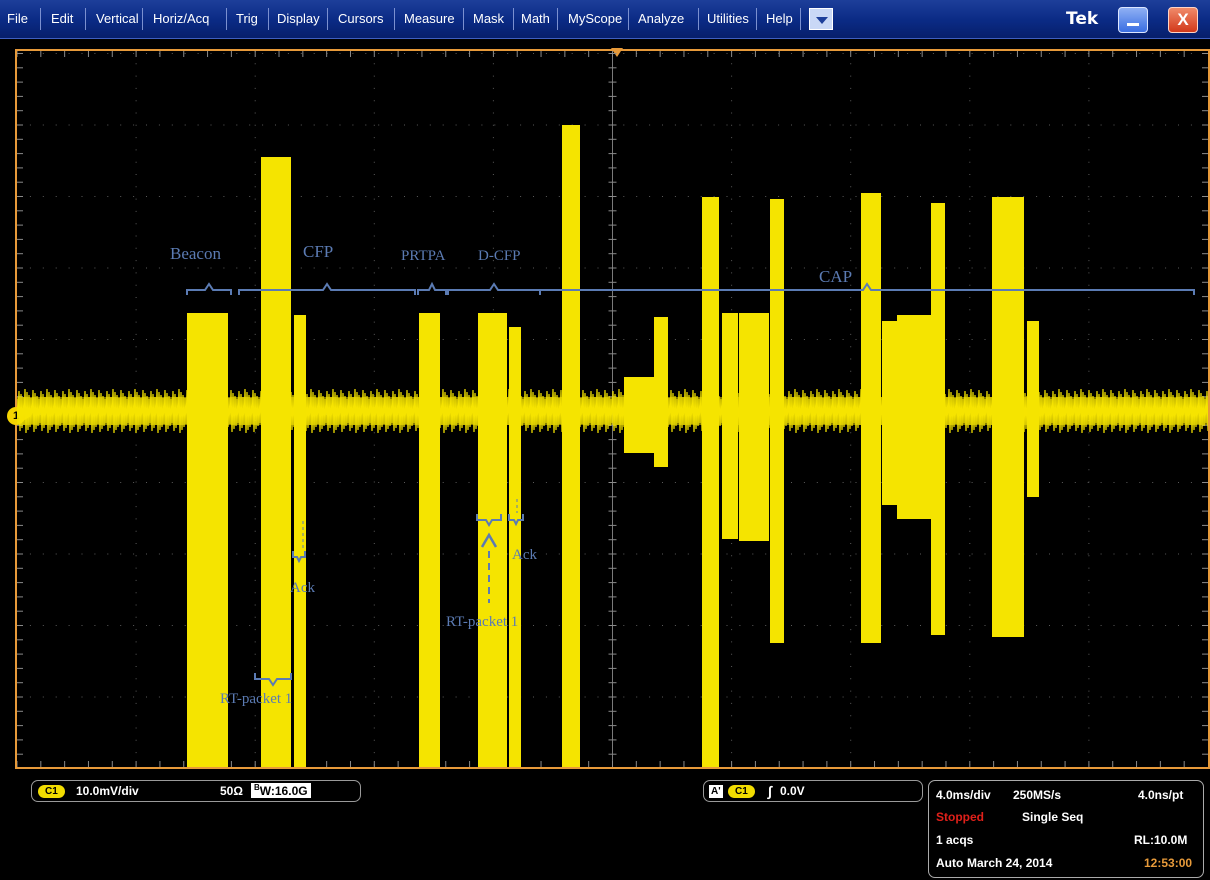  What do you see at coordinates (302, 588) in the screenshot?
I see `annotation-ack-1: Ack` at bounding box center [302, 588].